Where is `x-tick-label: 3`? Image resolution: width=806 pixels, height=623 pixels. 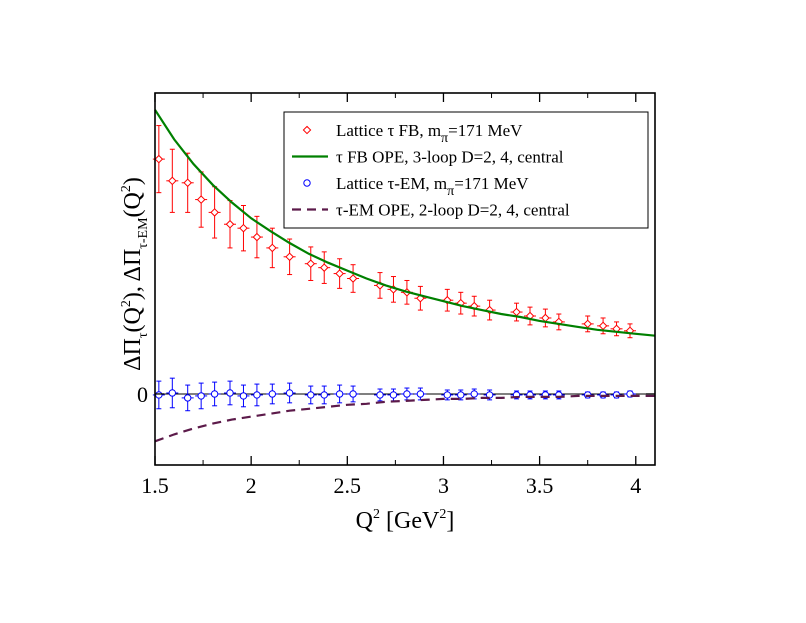
x-tick-label: 3 is located at coordinates (443, 485).